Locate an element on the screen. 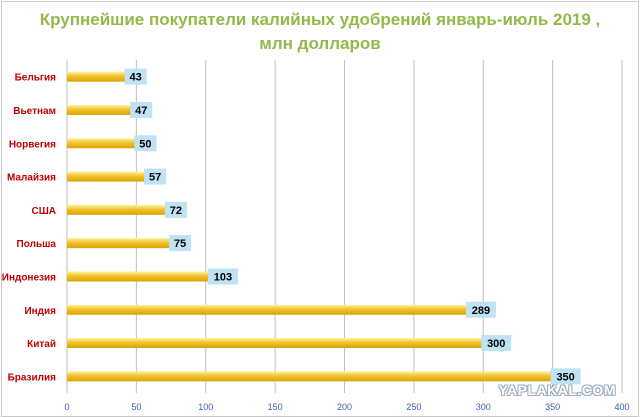  value-label: 43 is located at coordinates (136, 78).